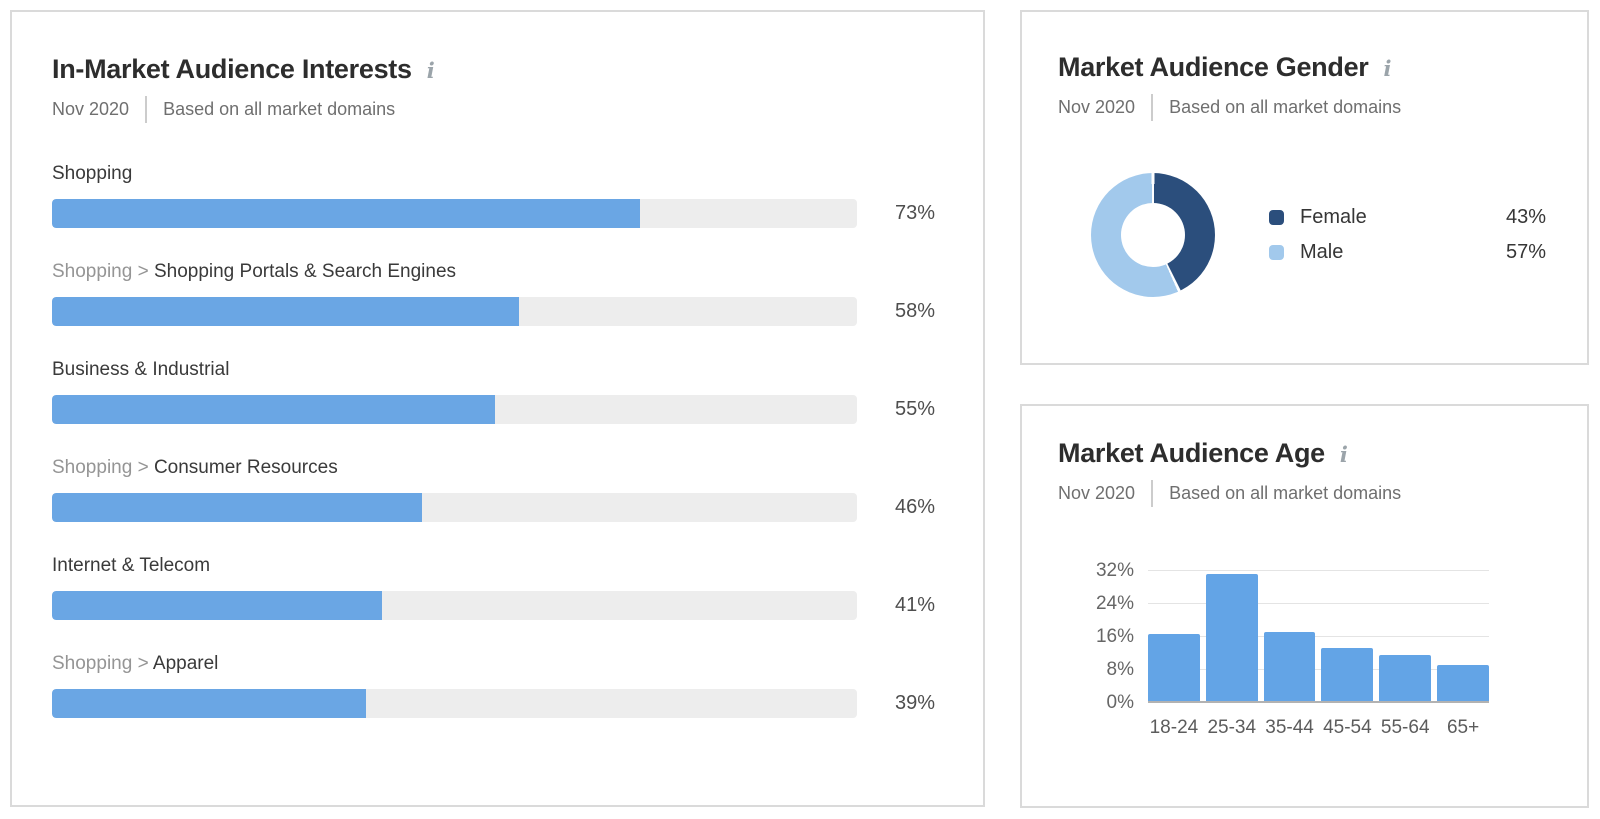 The width and height of the screenshot is (1600, 819). What do you see at coordinates (131, 565) in the screenshot?
I see `interest-label-main: Internet & Telecom` at bounding box center [131, 565].